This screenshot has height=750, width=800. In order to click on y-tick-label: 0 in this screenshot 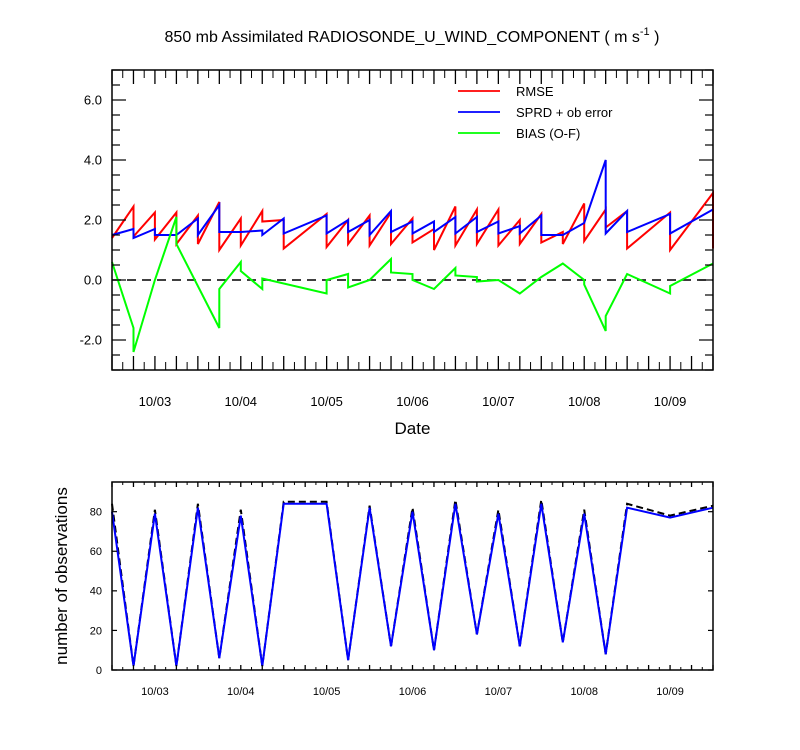, I will do `click(99, 671)`.